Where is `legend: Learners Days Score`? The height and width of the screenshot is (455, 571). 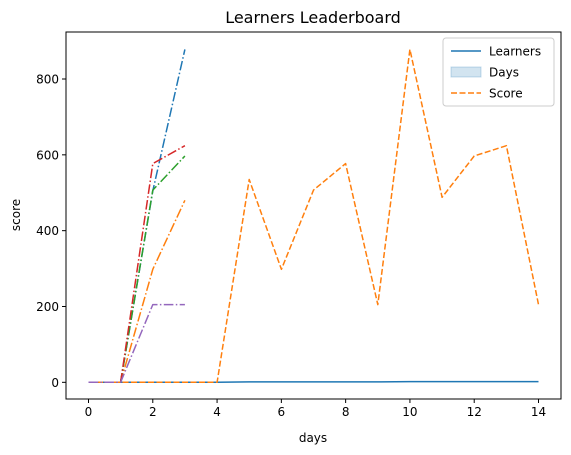
legend: Learners Days Score is located at coordinates (498, 72).